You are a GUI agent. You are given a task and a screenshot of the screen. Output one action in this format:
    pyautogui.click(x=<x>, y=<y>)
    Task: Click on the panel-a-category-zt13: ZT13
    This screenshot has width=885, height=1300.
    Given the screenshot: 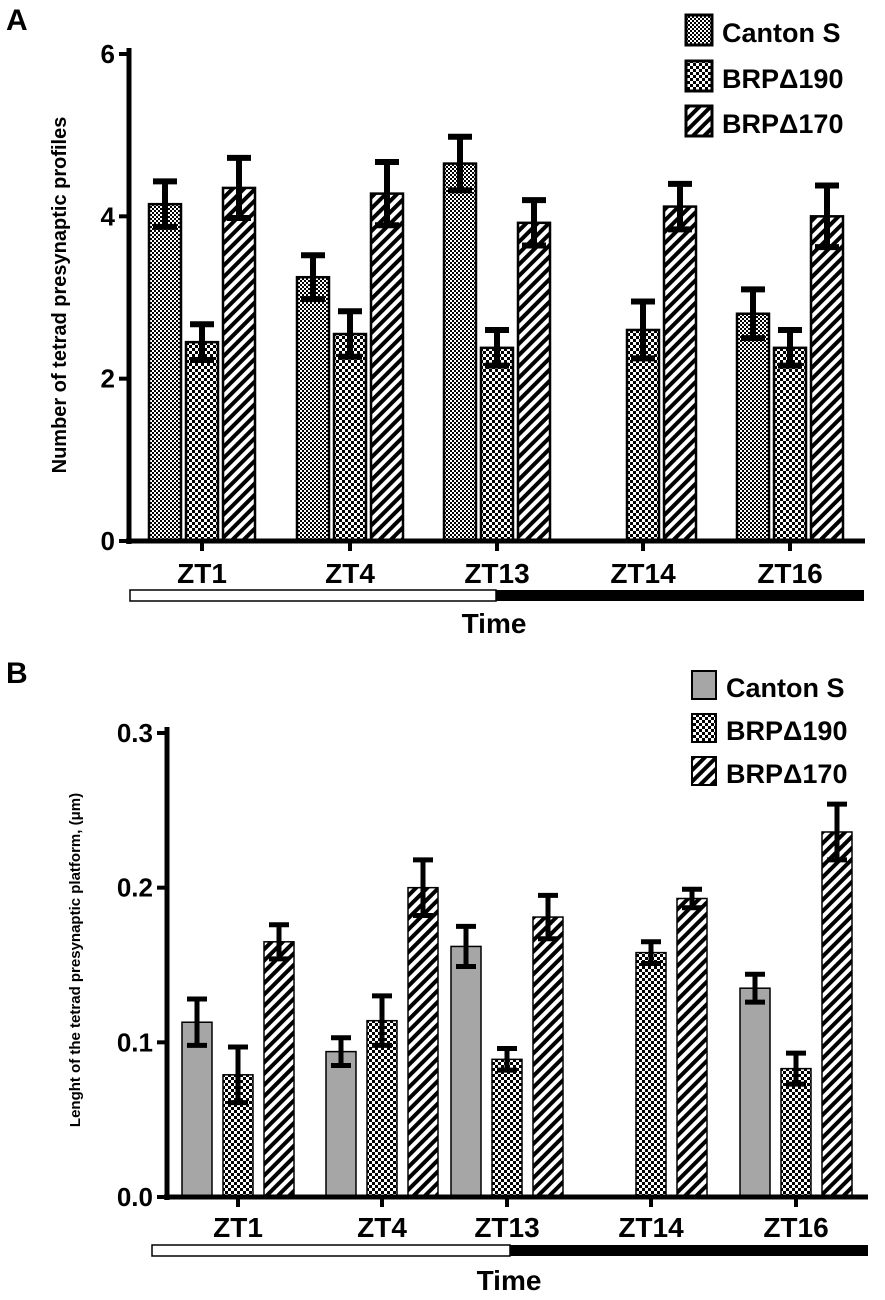 What is the action you would take?
    pyautogui.click(x=496, y=573)
    